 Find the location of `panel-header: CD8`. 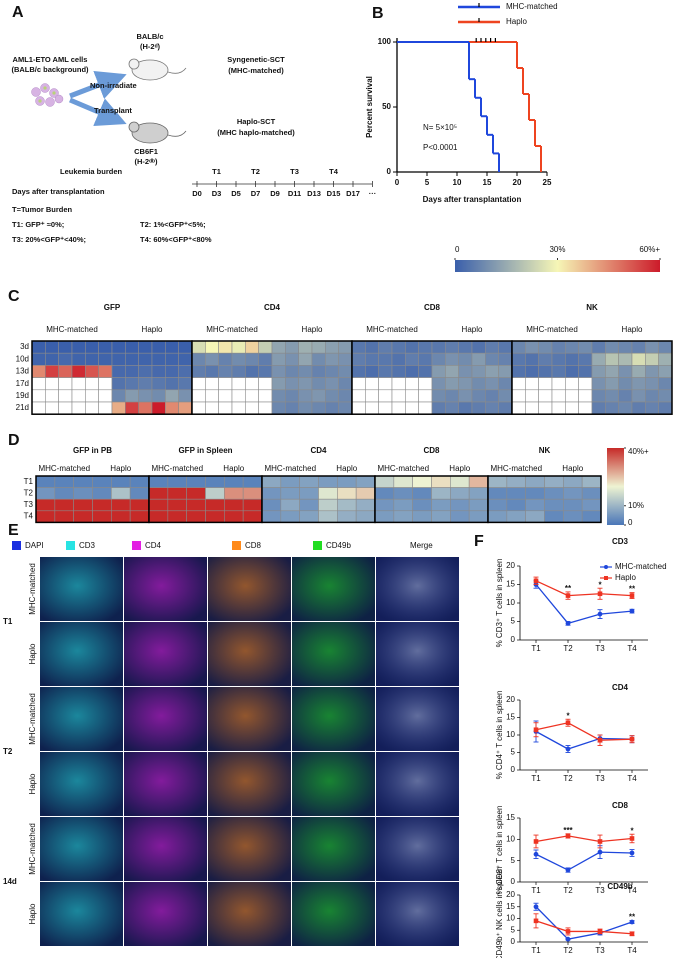

panel-header: CD8 is located at coordinates (431, 450).